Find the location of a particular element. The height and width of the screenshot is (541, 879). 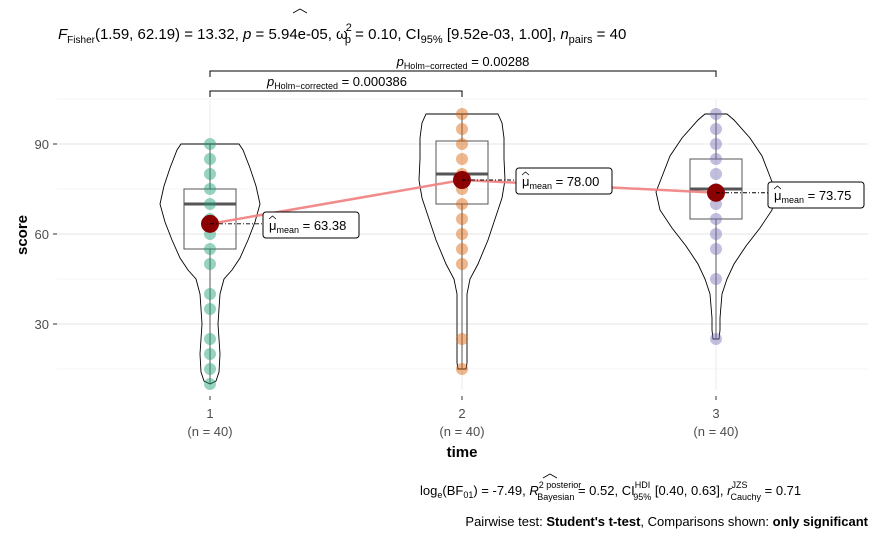

x-axis-label: time is located at coordinates (462, 452).